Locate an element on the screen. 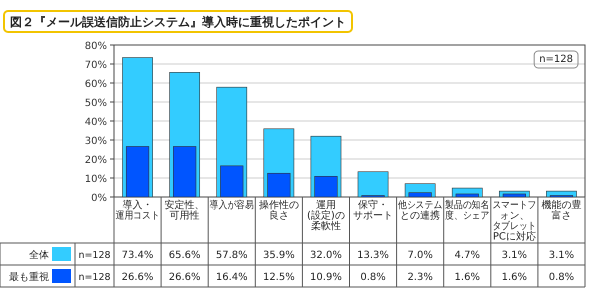 Image resolution: width=590 pixels, height=295 pixels. y-tick-label: 40% is located at coordinates (95, 122).